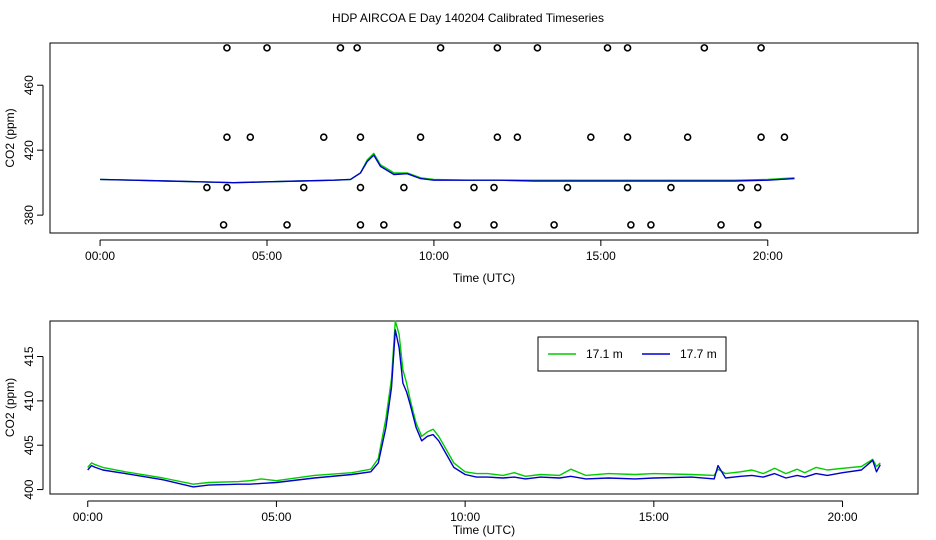  What do you see at coordinates (484, 530) in the screenshot?
I see `bottom-x-axis-label: Time (UTC)` at bounding box center [484, 530].